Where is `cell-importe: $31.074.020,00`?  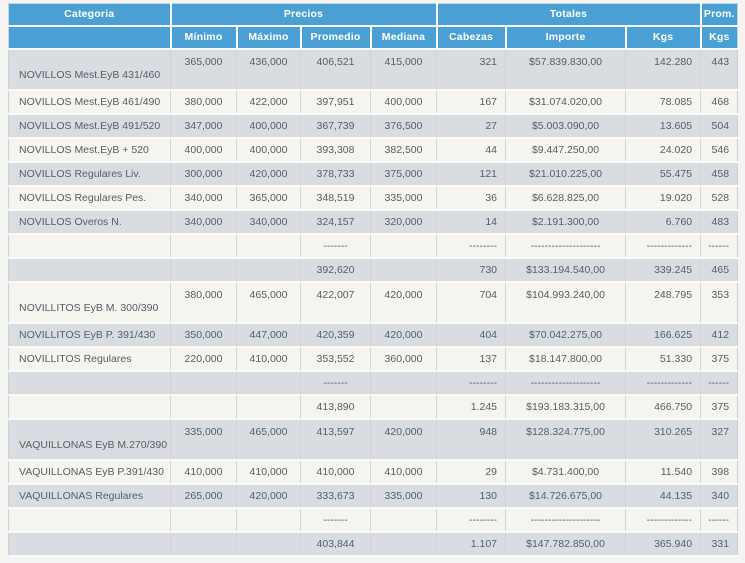 cell-importe: $31.074.020,00 is located at coordinates (566, 102).